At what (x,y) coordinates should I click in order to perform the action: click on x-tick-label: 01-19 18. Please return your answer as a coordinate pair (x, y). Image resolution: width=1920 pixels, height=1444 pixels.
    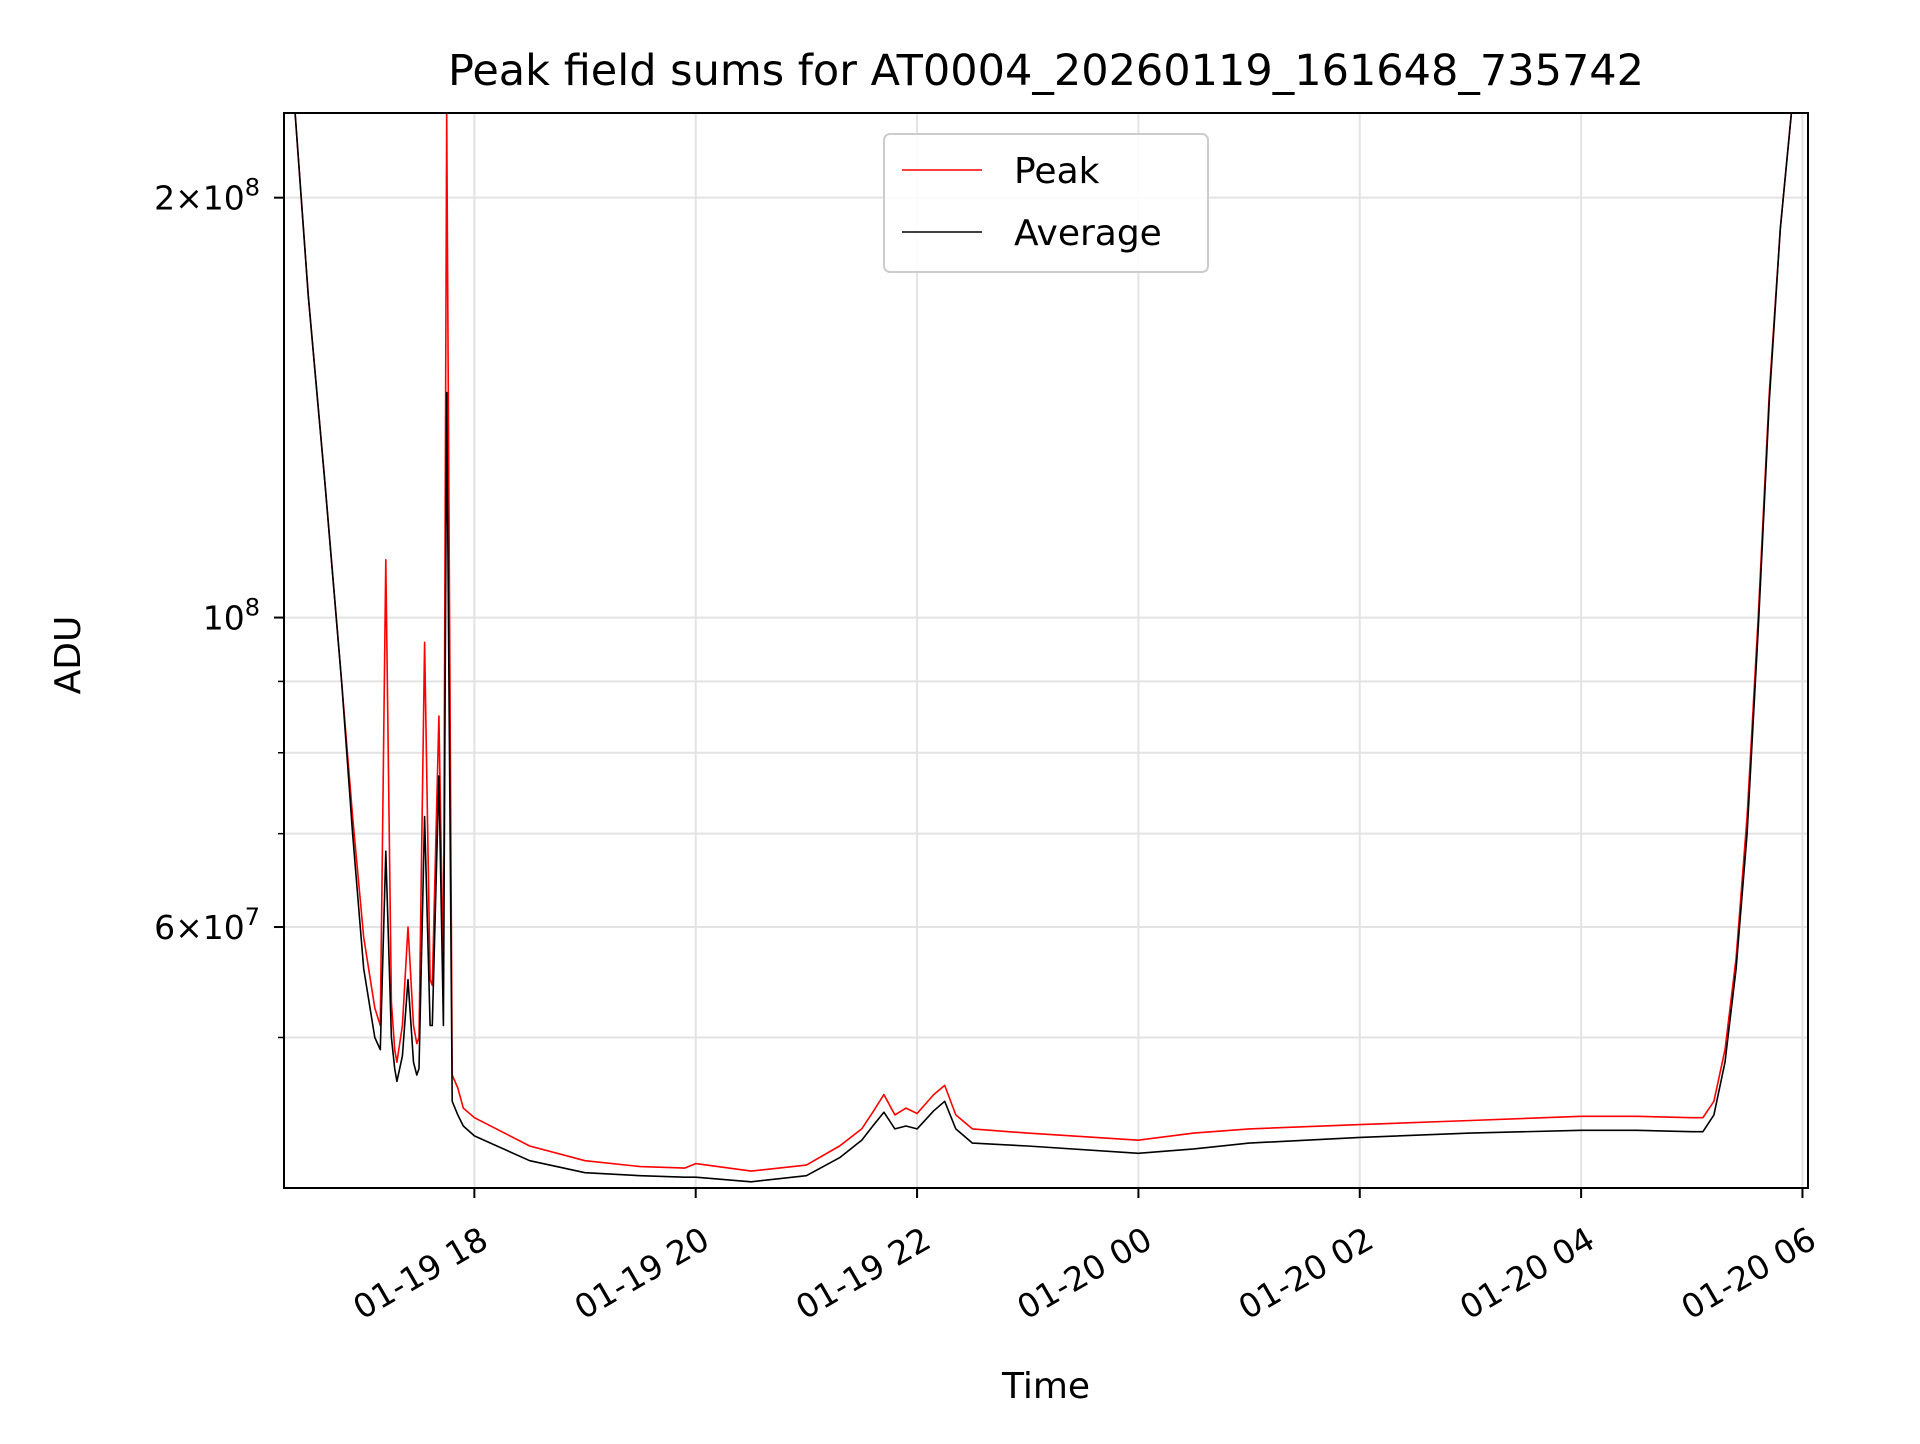
    Looking at the image, I should click on (420, 1273).